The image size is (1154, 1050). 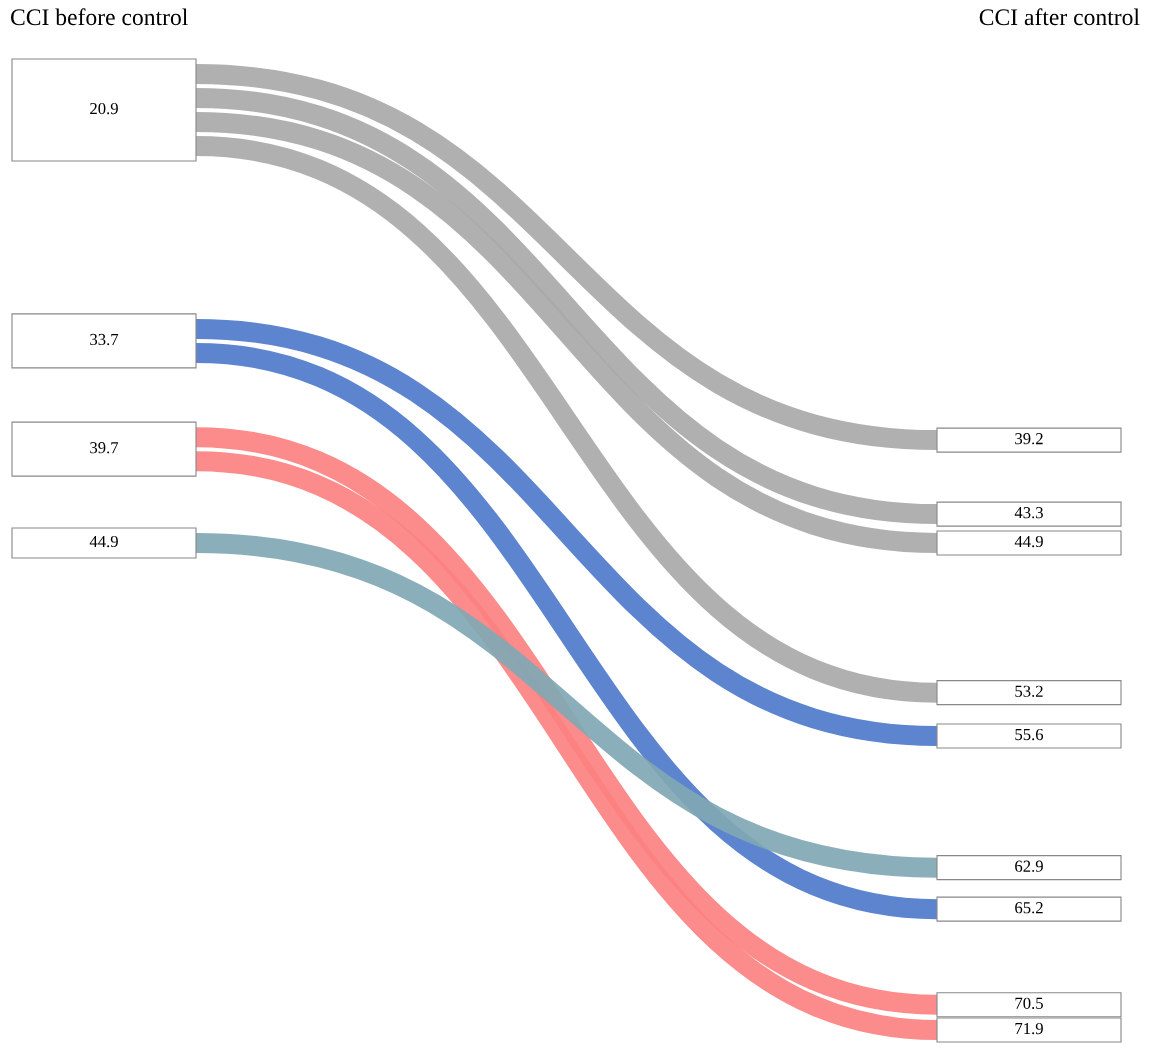 I want to click on data-label: 43.3, so click(x=1028, y=513).